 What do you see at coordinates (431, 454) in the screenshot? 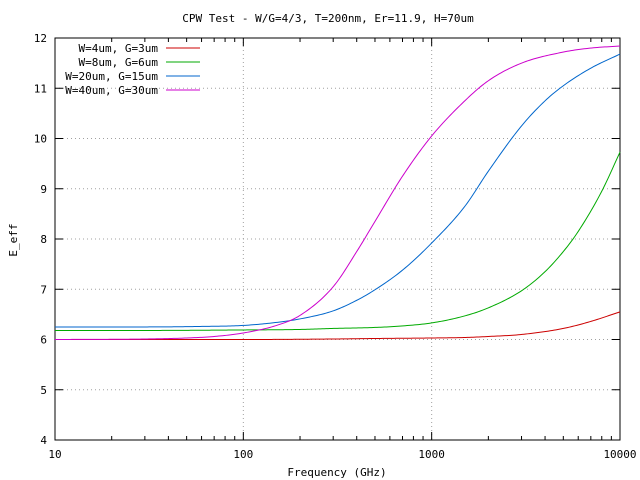
I see `x-tick-label: 1000` at bounding box center [431, 454].